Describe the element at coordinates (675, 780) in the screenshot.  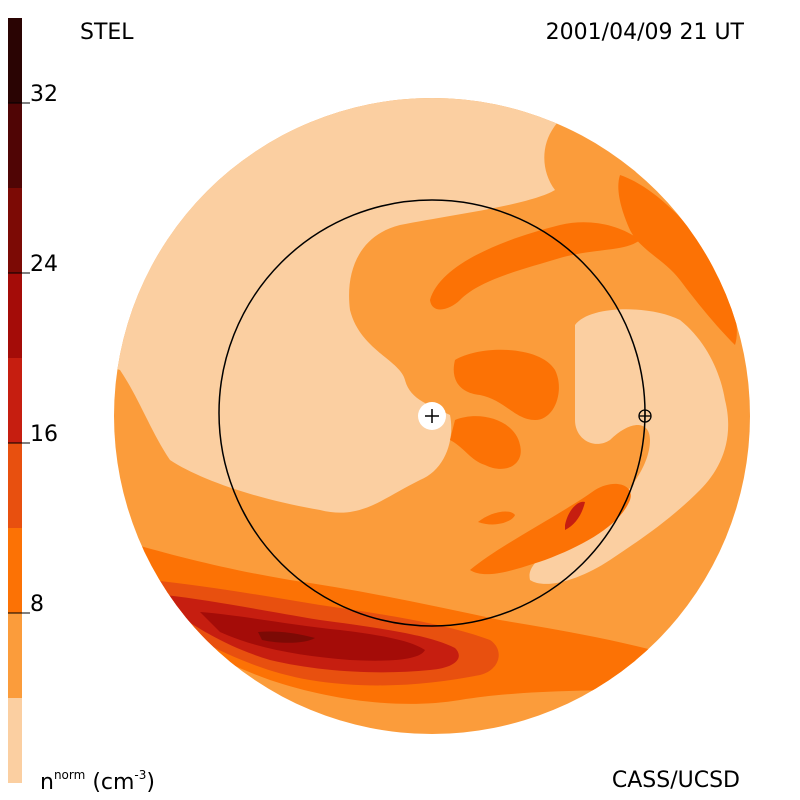
I see `credit-label: CASS/UCSD` at that location.